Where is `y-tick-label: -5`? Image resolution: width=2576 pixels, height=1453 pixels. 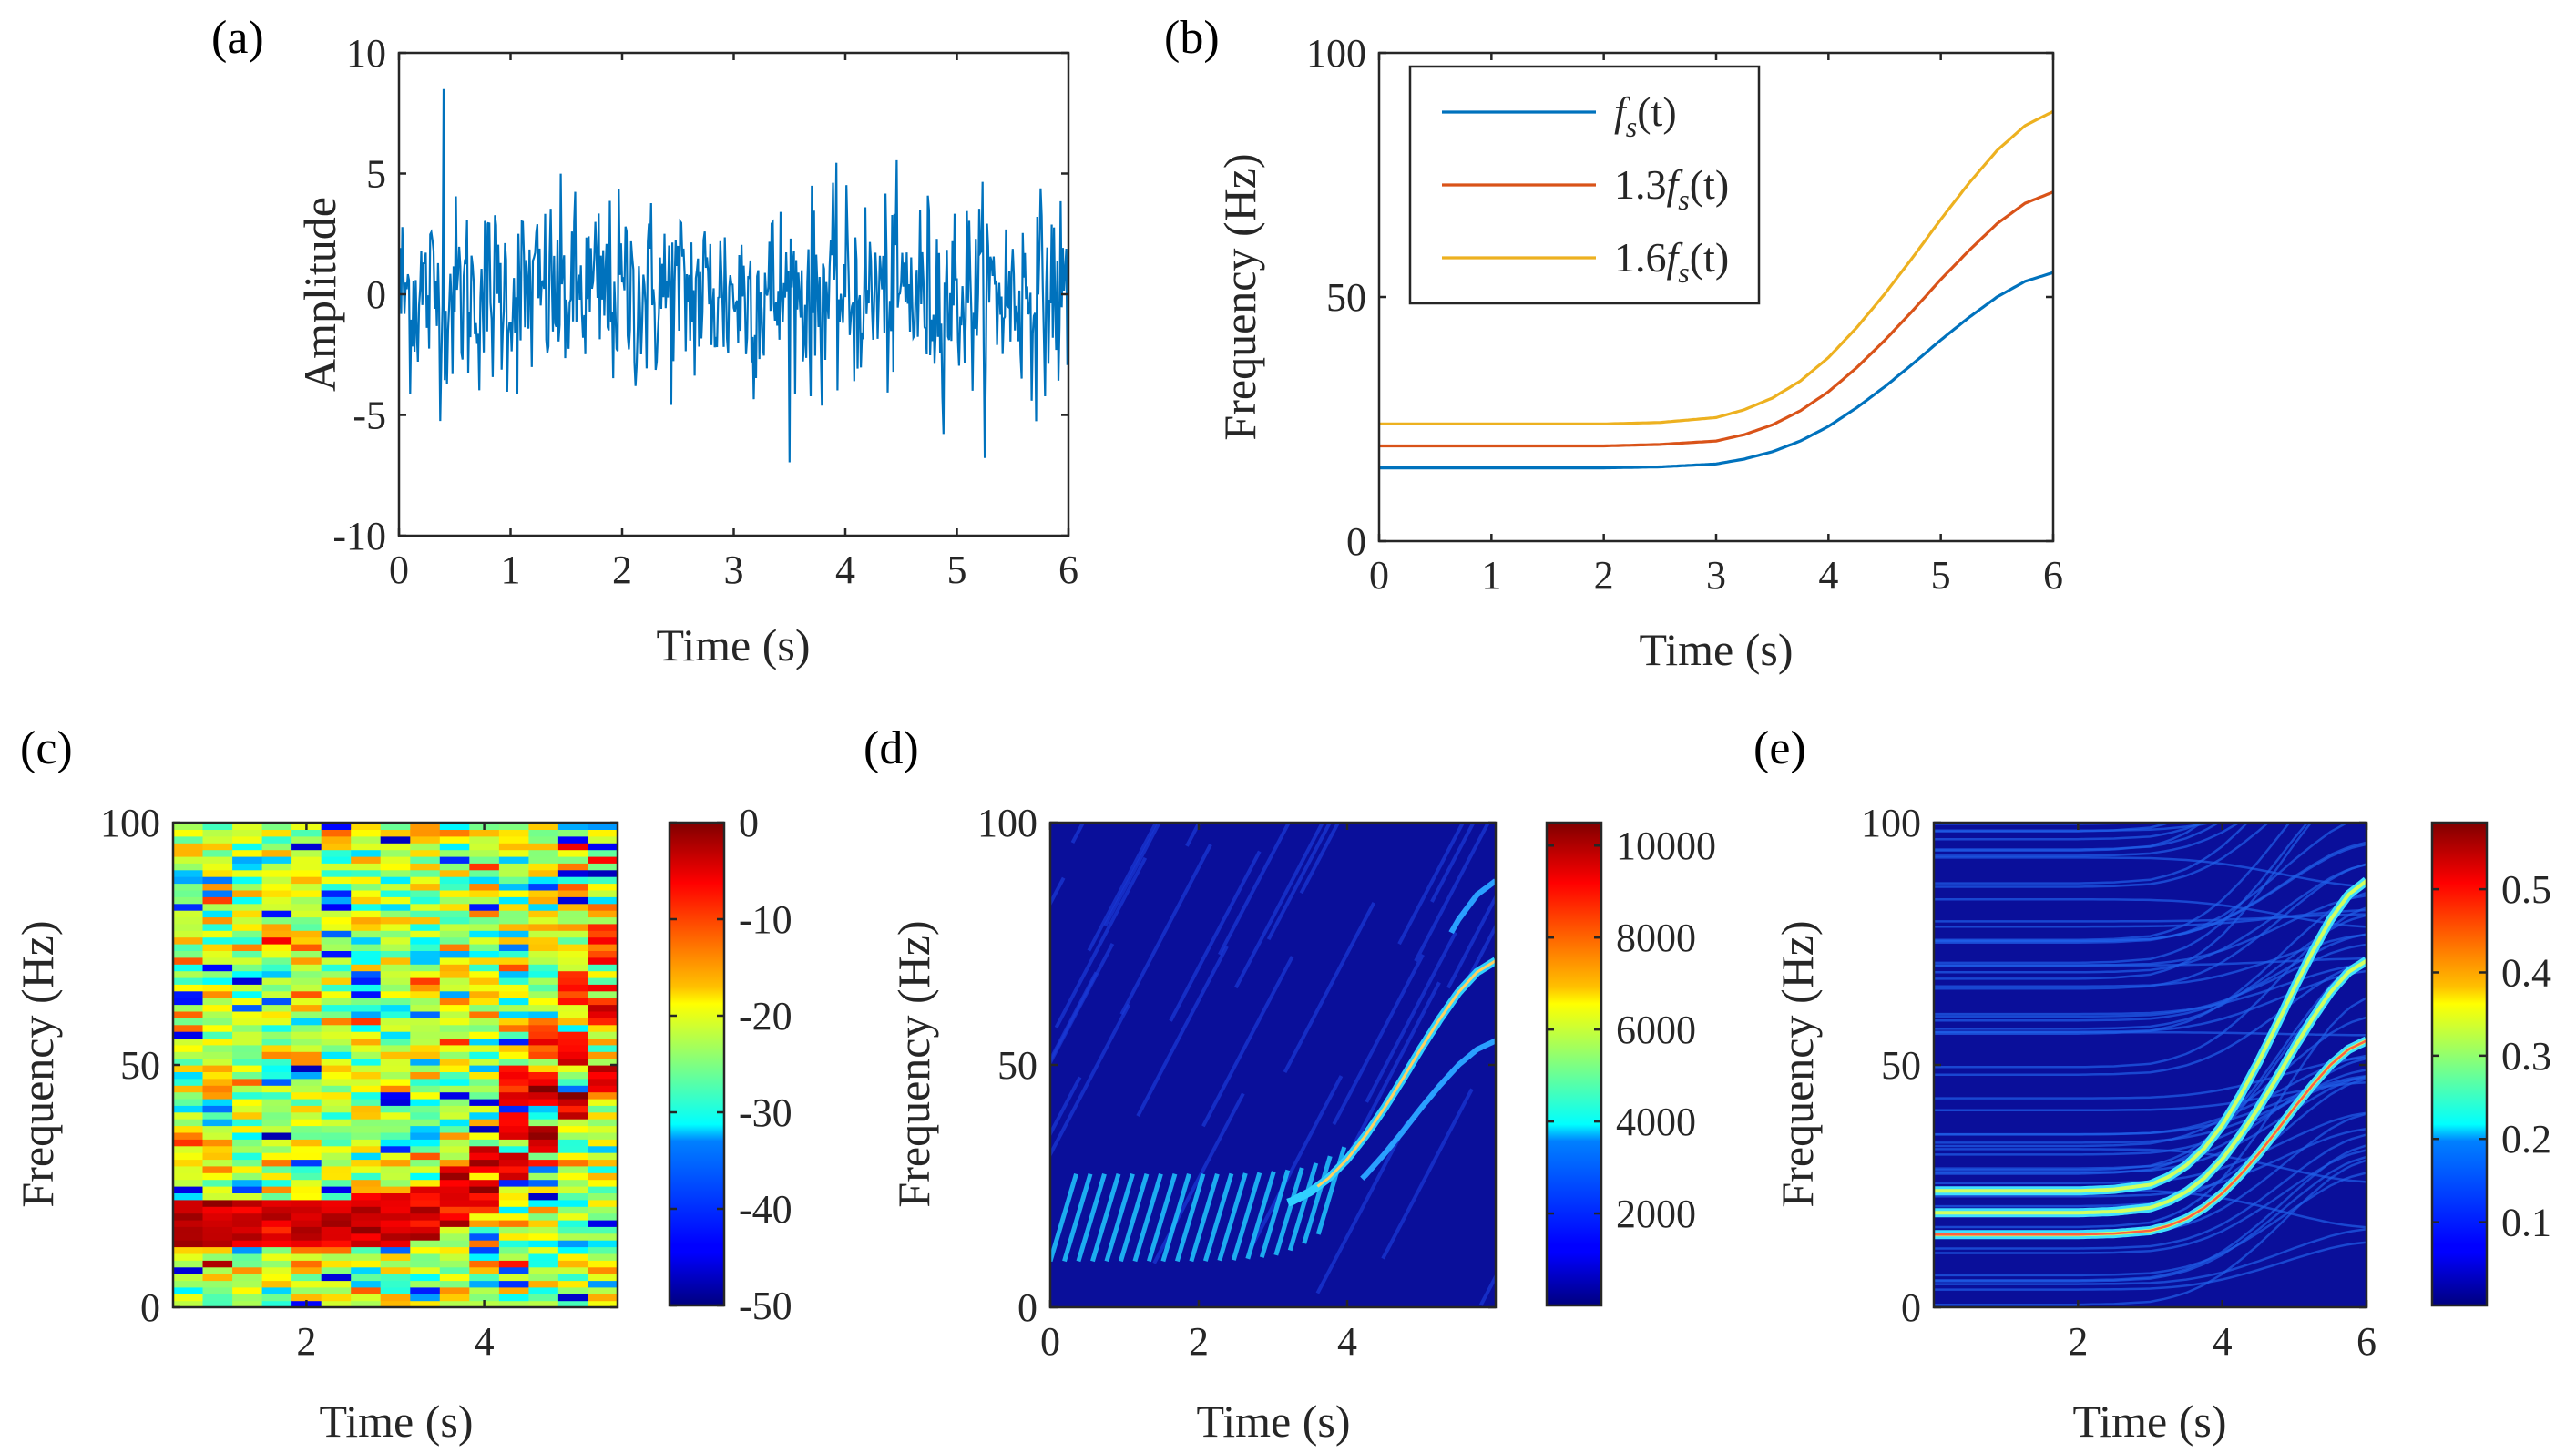
y-tick-label: -5 is located at coordinates (369, 416).